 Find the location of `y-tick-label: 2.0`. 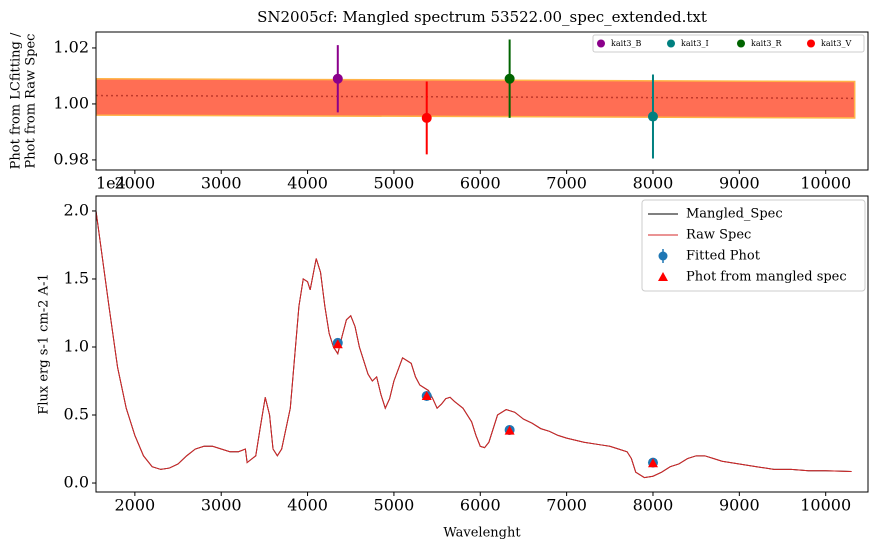

y-tick-label: 2.0 is located at coordinates (76, 209).